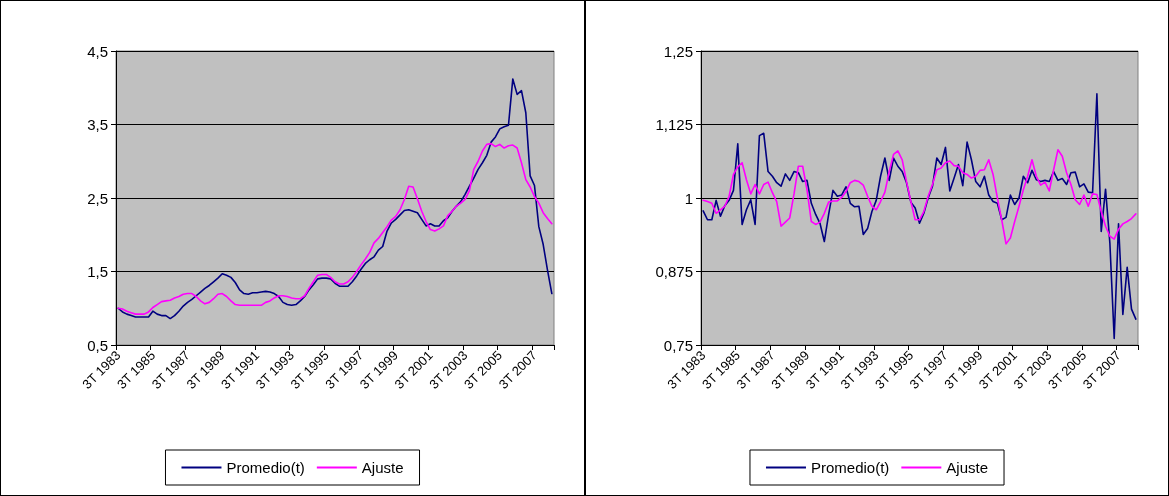 The image size is (1169, 496). I want to click on y-tick-label: 0,75, so click(678, 345).